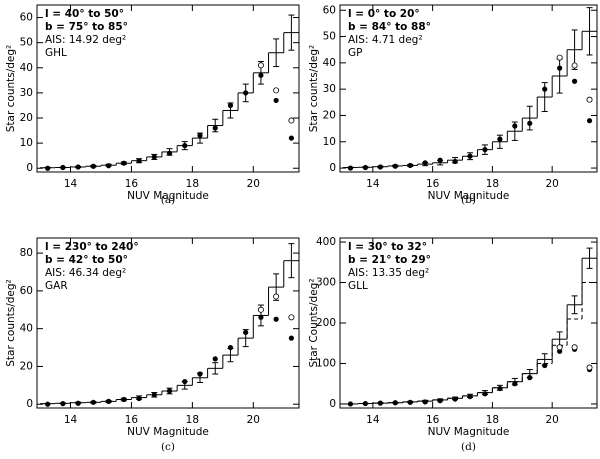 The height and width of the screenshot is (459, 600). I want to click on y-tick-label: 20, so click(329, 115).